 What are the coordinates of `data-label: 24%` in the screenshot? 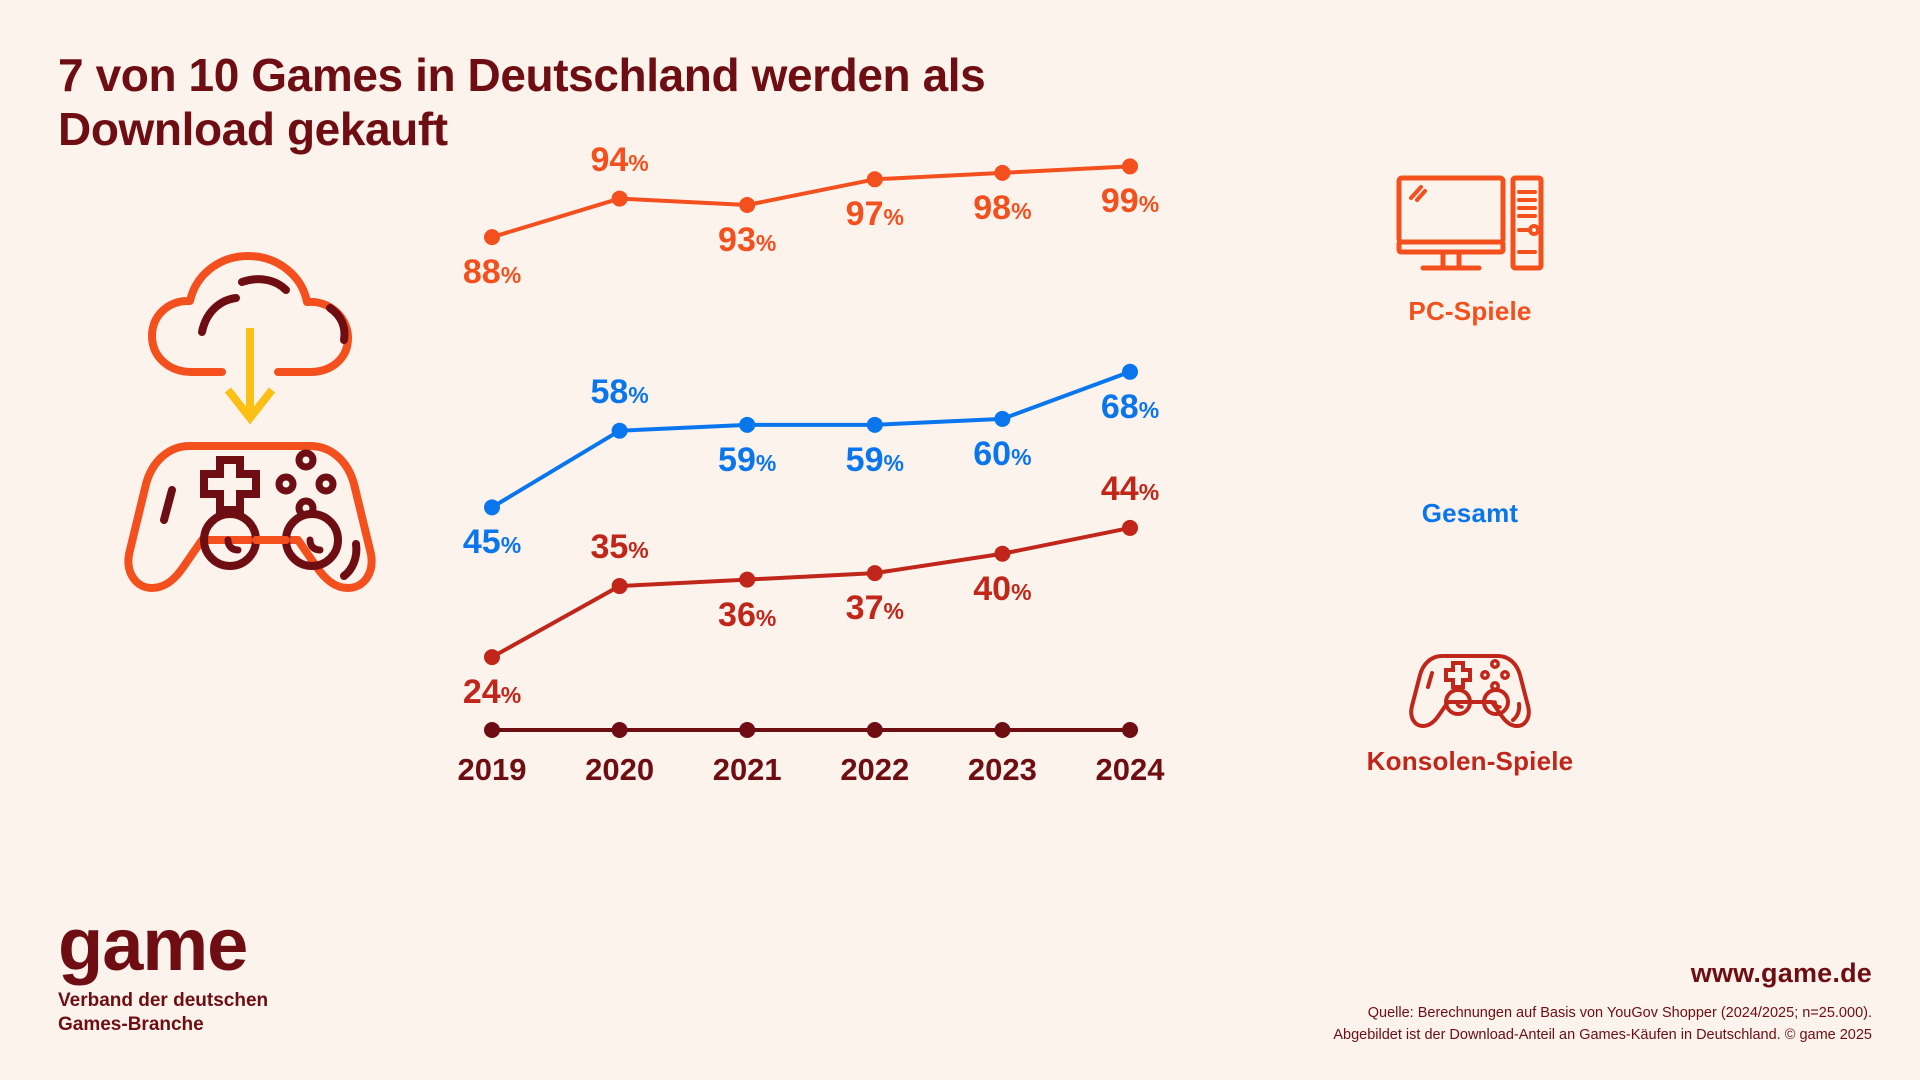 It's located at (492, 692).